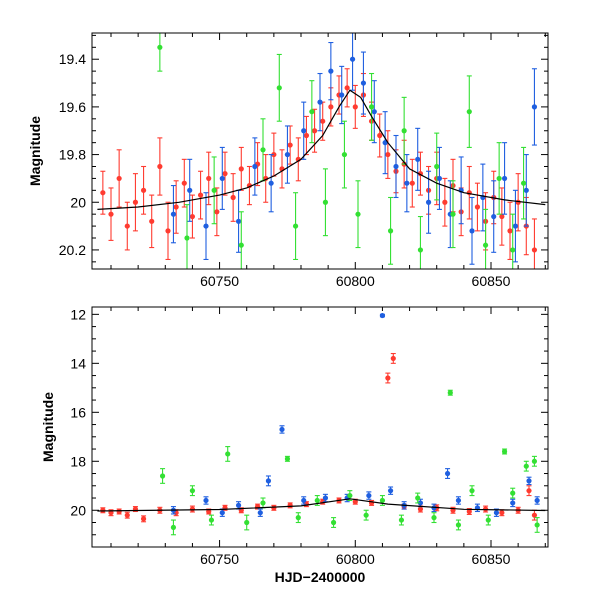  Describe the element at coordinates (72, 107) in the screenshot. I see `top-y-tick-label: 19.6` at that location.